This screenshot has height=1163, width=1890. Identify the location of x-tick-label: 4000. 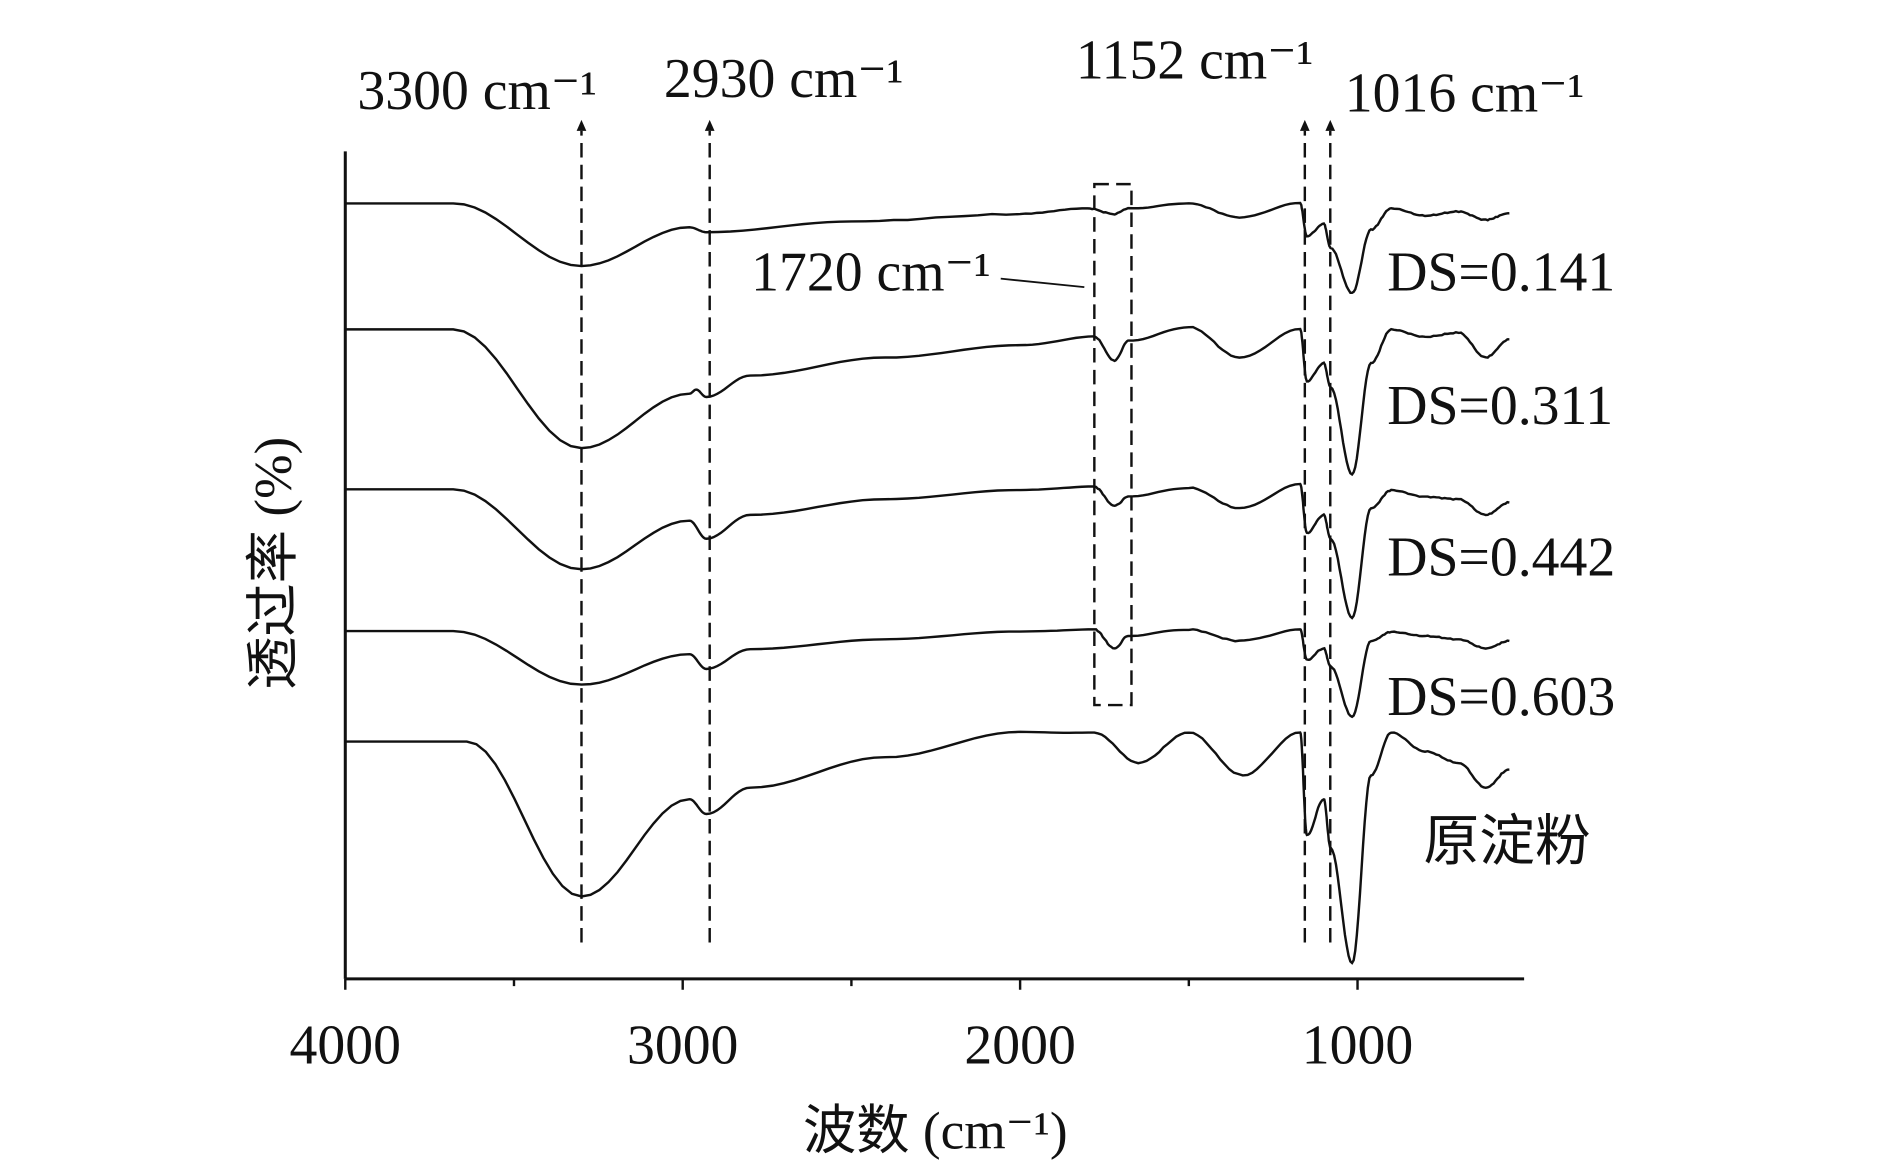
(345, 1046).